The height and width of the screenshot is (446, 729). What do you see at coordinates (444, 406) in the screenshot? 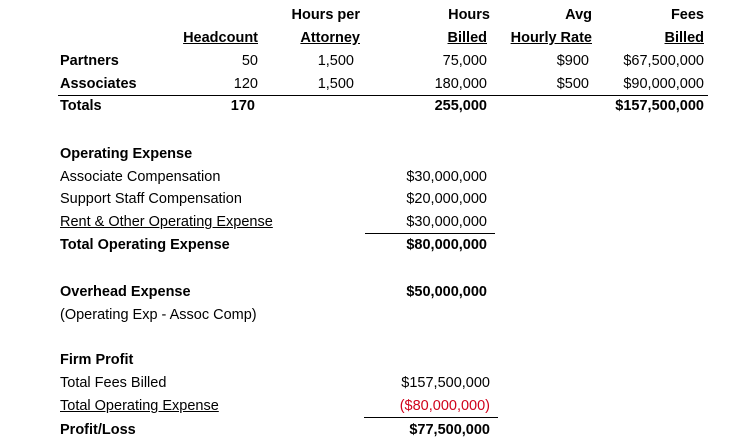
I see `opex-negative-value: ($80,000,000)` at bounding box center [444, 406].